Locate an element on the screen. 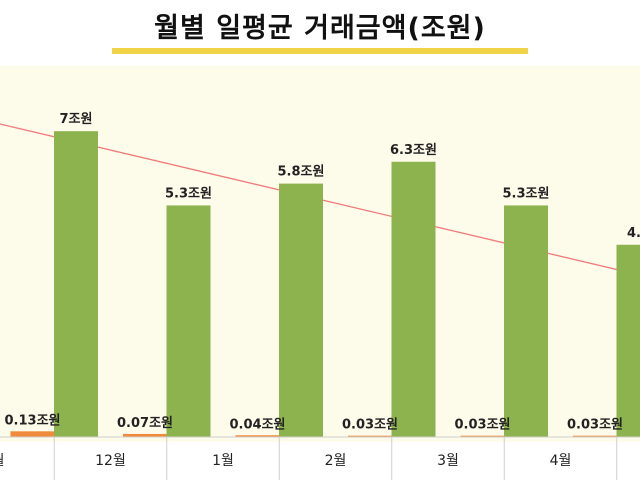  chart-title: 월별 일평균 거래금액(조원) is located at coordinates (320, 28).